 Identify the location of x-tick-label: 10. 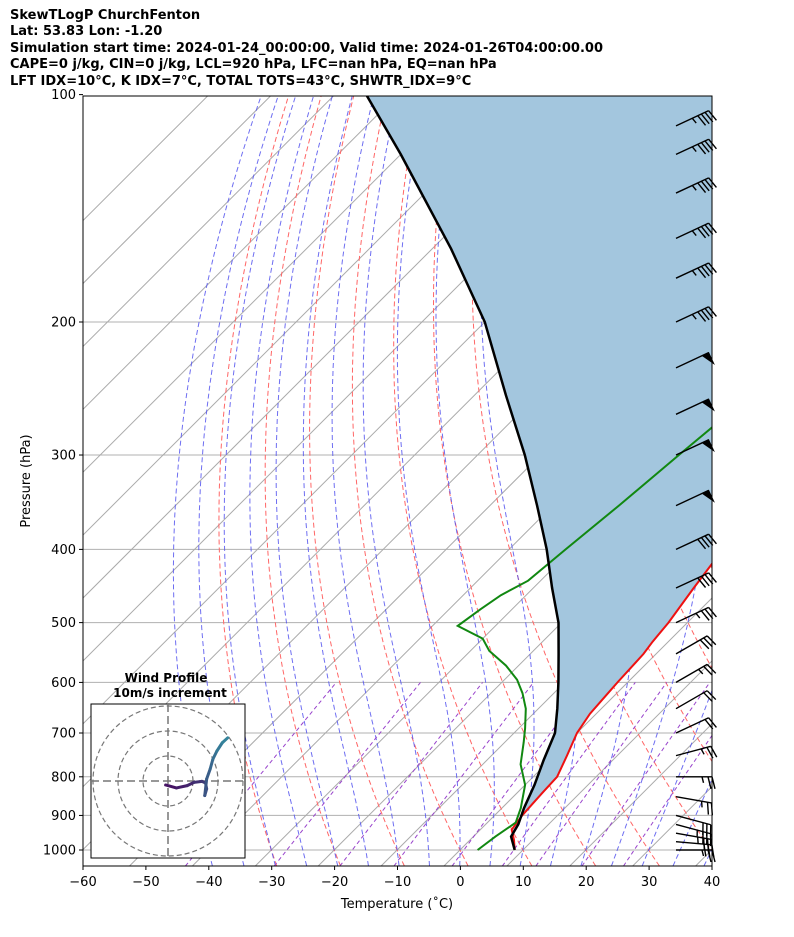
(523, 882).